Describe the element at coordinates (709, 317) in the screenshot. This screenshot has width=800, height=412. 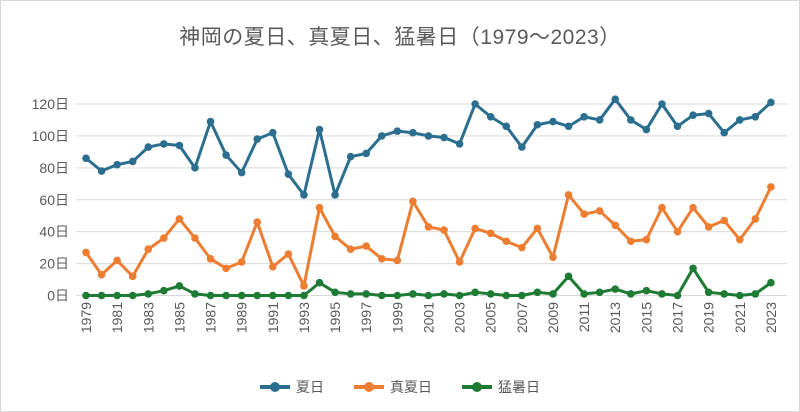
I see `x-axis-tick-label: 2019` at that location.